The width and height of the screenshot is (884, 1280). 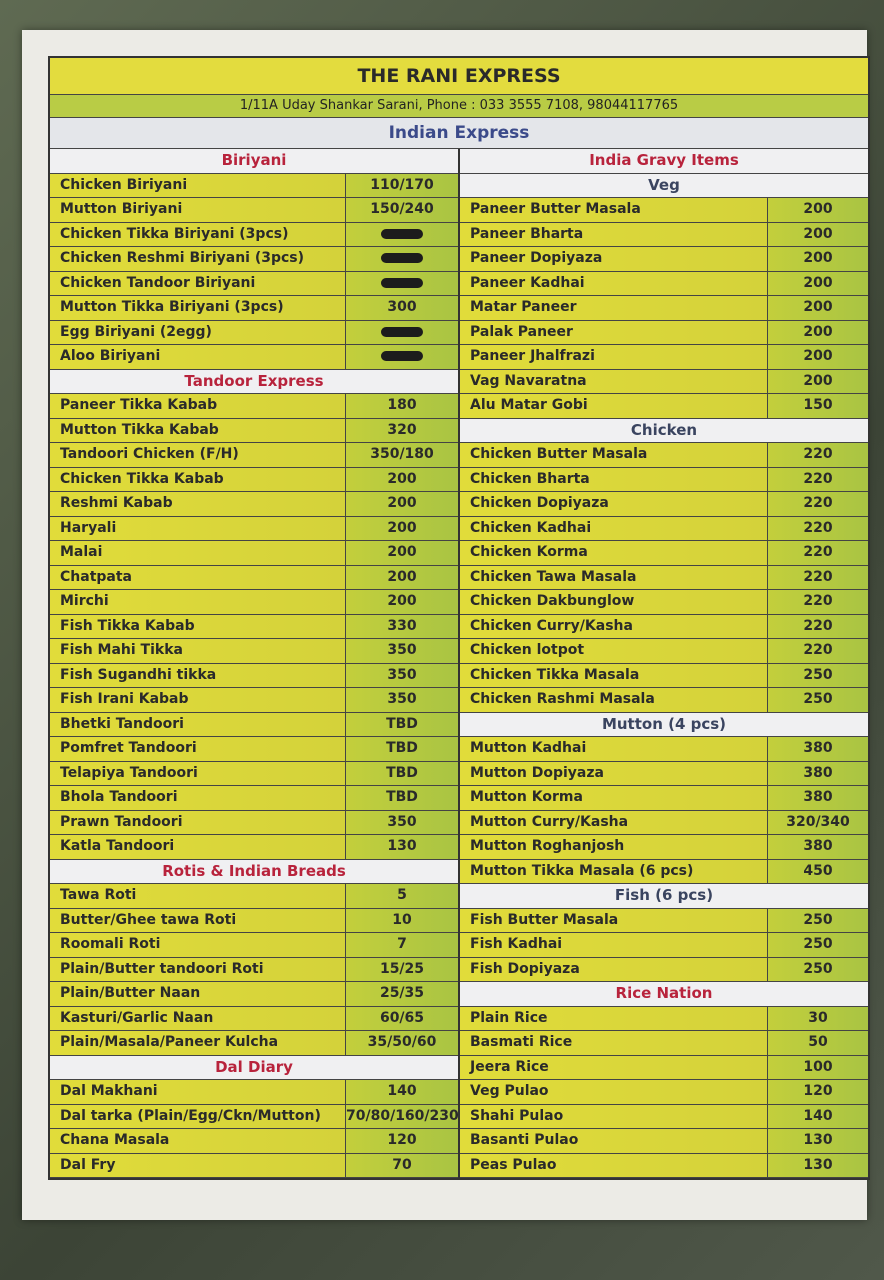 I want to click on item-price: 380, so click(x=818, y=773).